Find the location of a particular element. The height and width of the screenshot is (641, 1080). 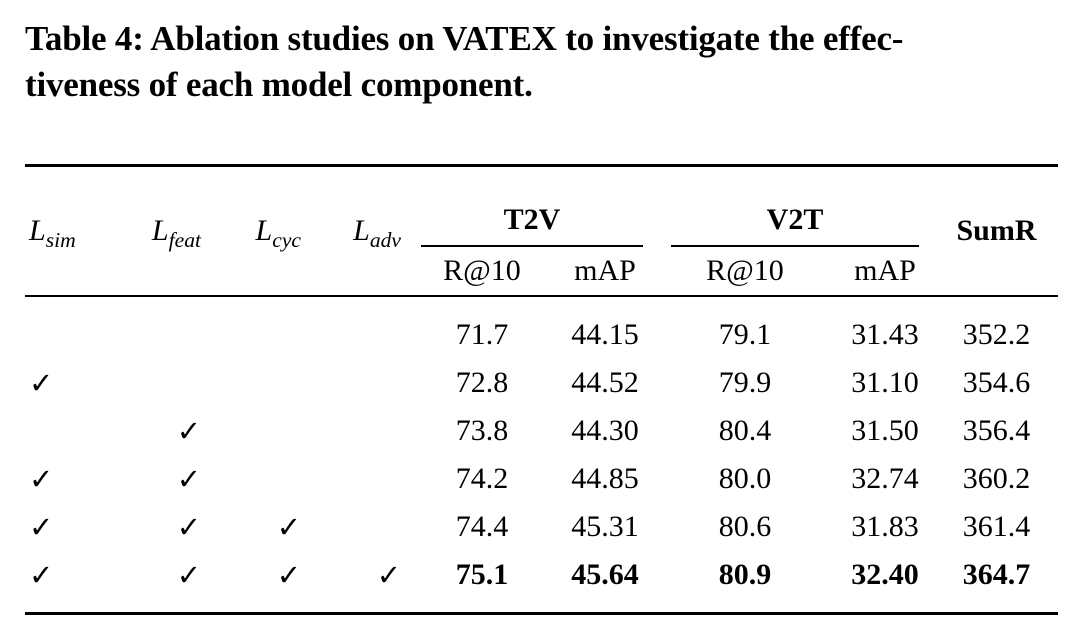

t2v-group-rule: T2V is located at coordinates (532, 225).